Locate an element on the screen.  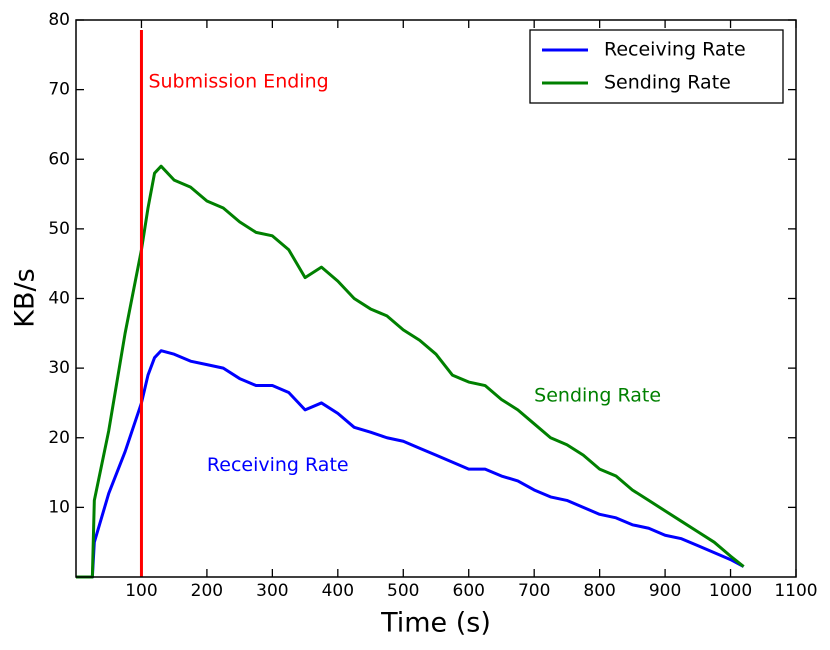
x-tick-label: 600 is located at coordinates (469, 591).